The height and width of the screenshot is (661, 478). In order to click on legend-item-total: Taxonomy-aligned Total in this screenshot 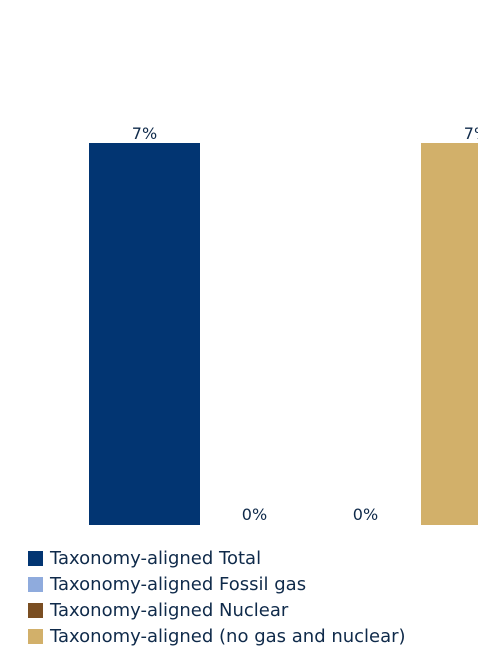, I will do `click(217, 558)`.